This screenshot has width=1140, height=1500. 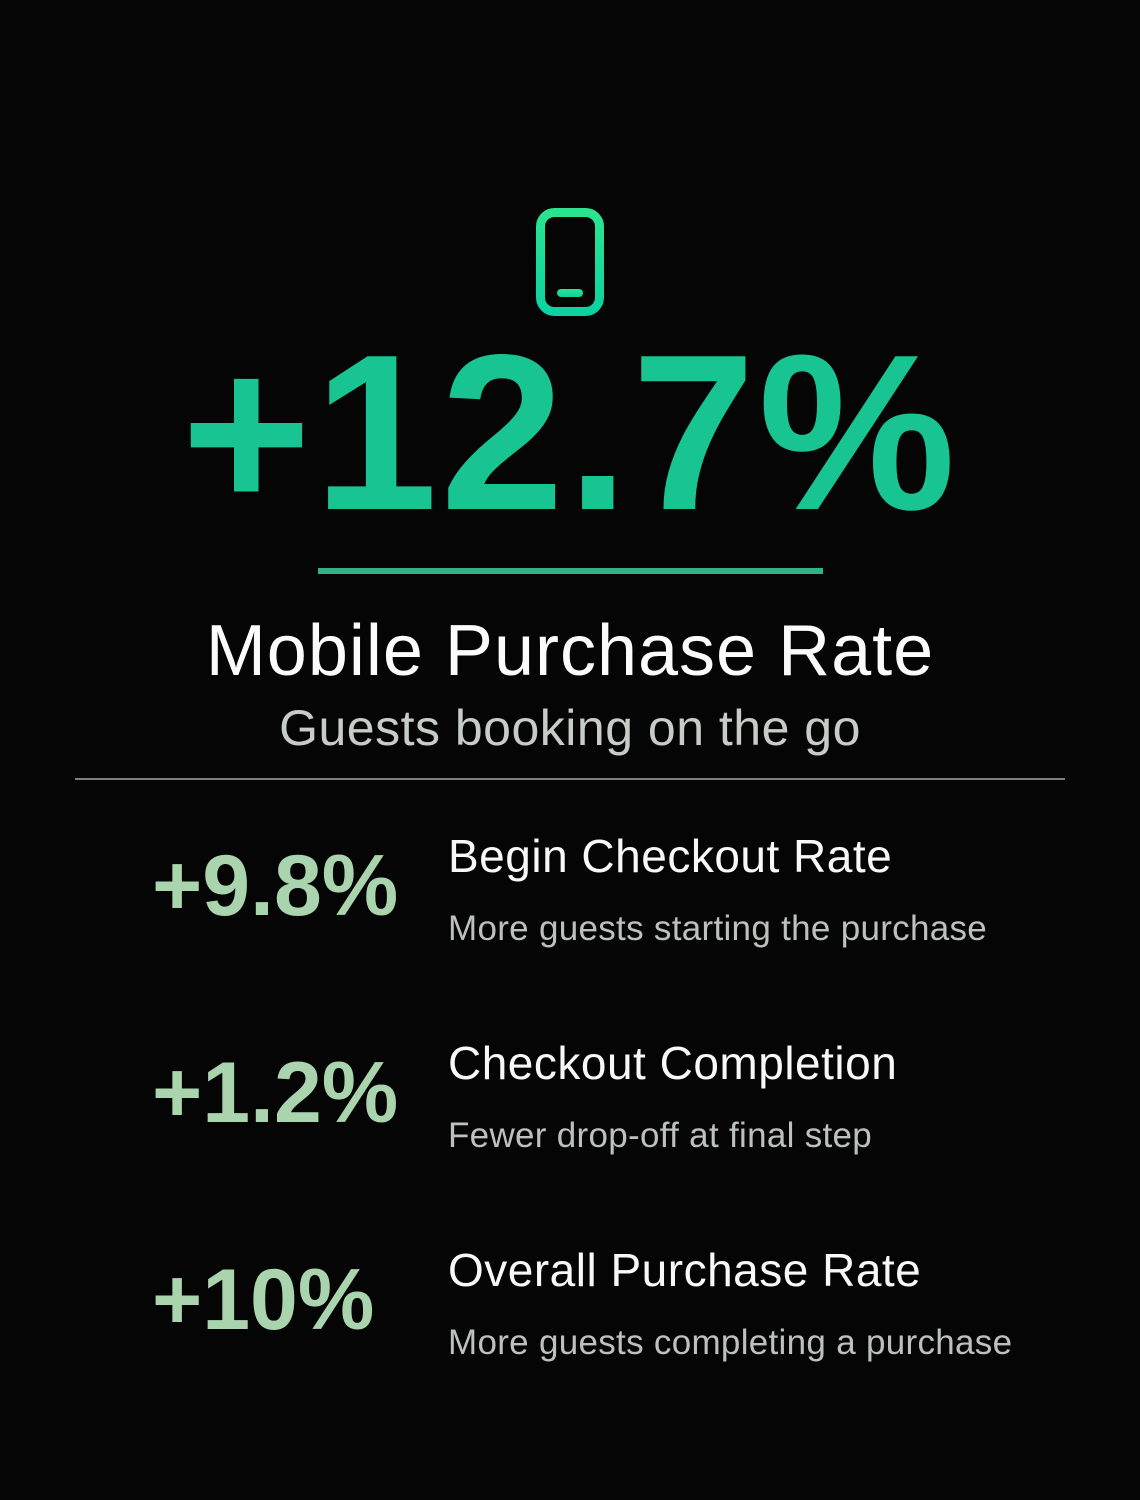 I want to click on hero-value: +12.7%, so click(x=570, y=433).